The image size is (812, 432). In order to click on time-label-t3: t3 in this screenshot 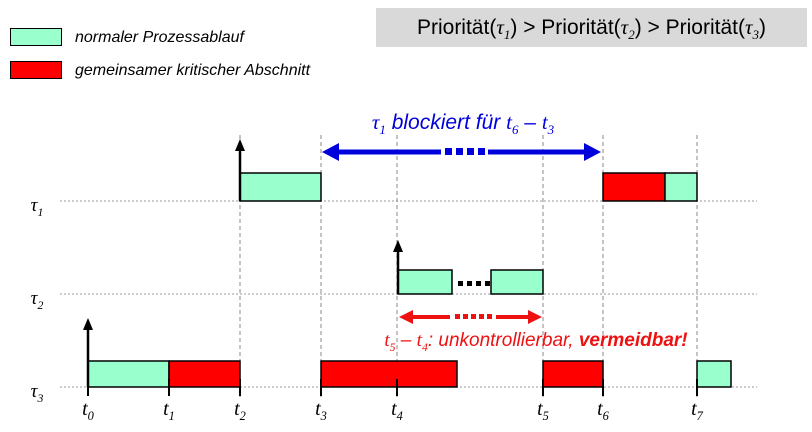, I will do `click(321, 410)`.